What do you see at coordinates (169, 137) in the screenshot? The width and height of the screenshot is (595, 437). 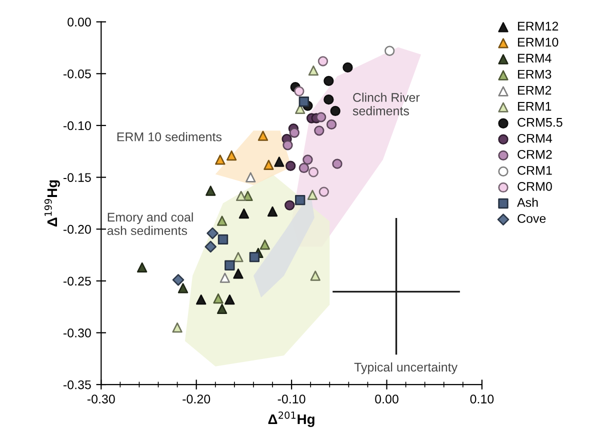 I see `annotation: ERM 10 sediments` at bounding box center [169, 137].